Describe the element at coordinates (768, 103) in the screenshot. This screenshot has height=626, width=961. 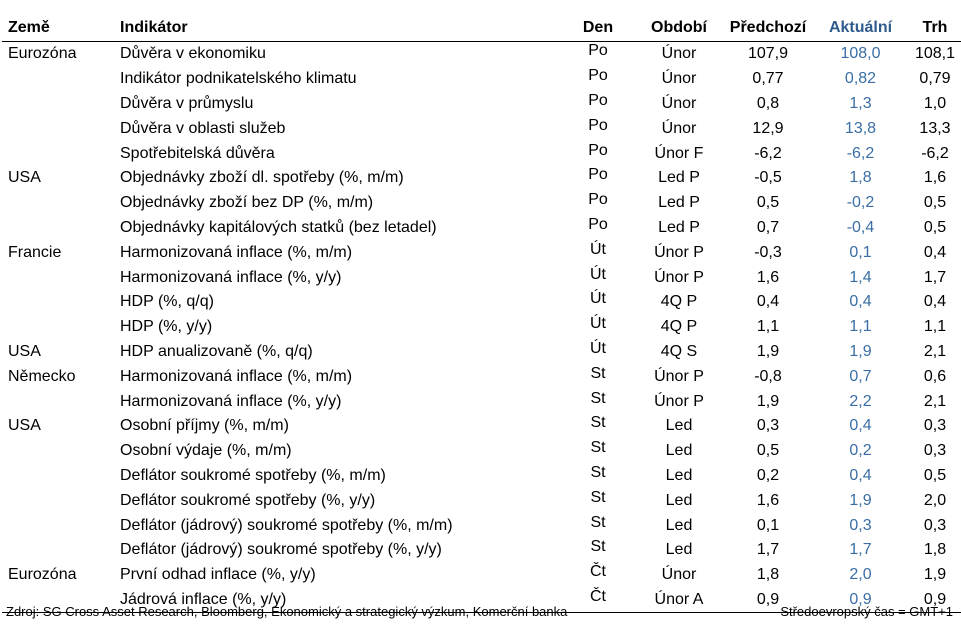
I see `cell-predchozi: 0,8` at that location.